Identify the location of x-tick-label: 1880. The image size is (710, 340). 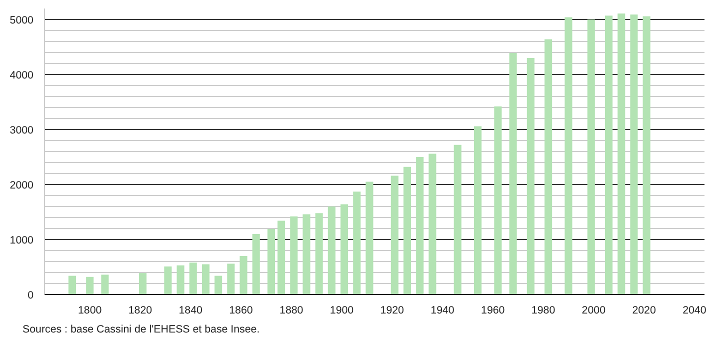
(292, 310).